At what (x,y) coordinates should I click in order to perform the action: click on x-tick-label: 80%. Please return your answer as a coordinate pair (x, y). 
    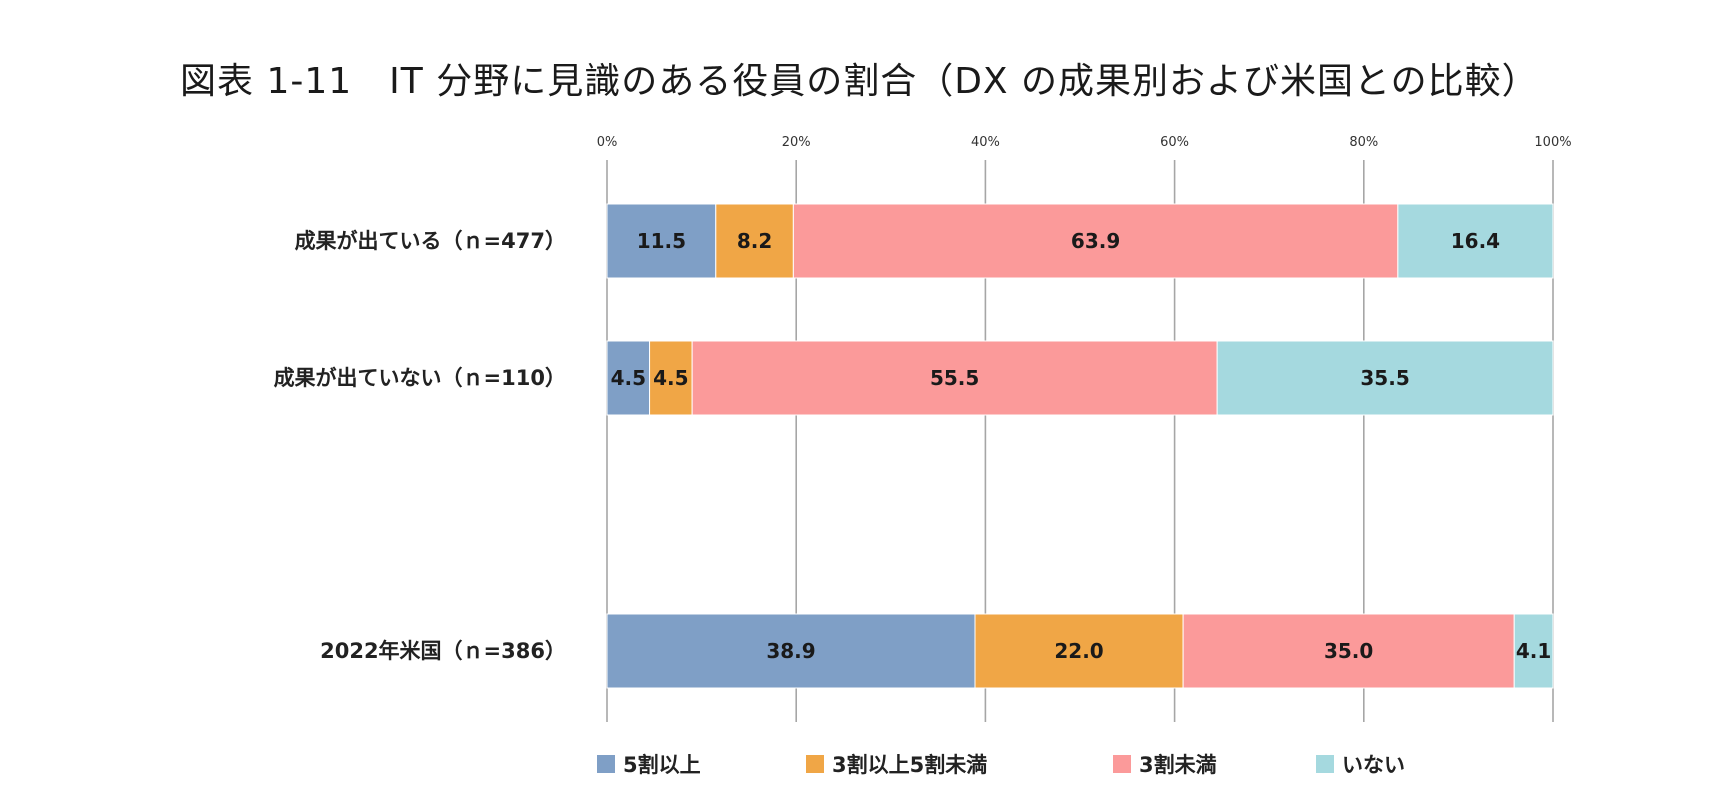
    Looking at the image, I should click on (1363, 142).